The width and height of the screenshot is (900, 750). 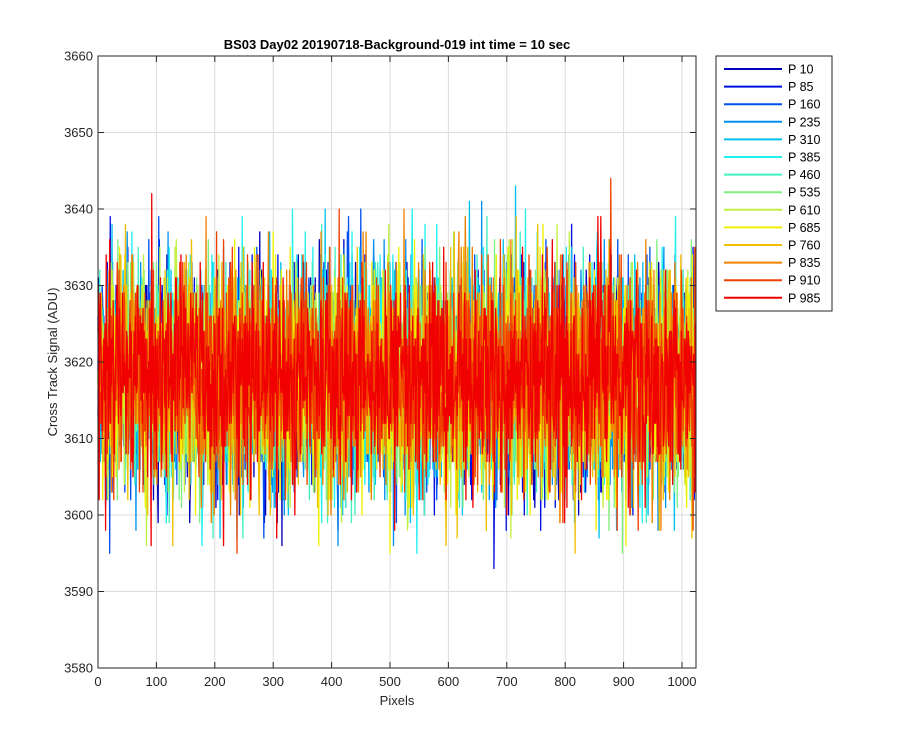 What do you see at coordinates (78, 438) in the screenshot?
I see `y-tick-label: 3610` at bounding box center [78, 438].